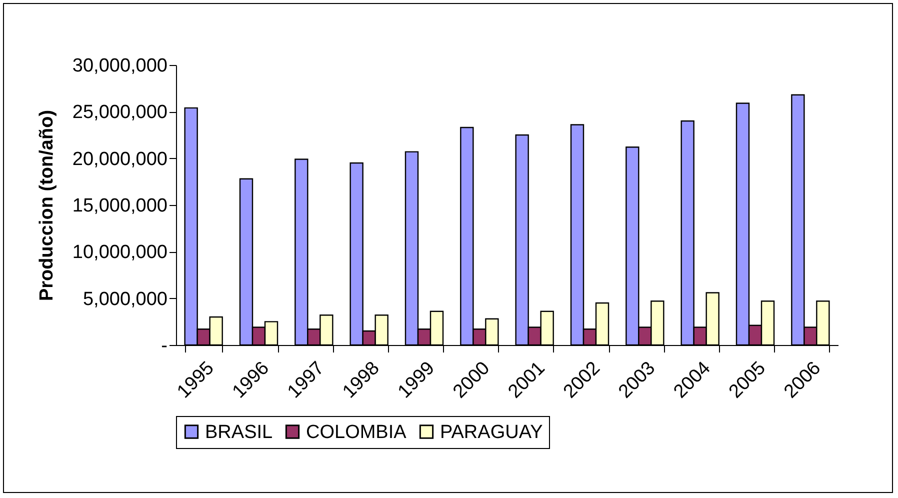 The width and height of the screenshot is (898, 498). I want to click on y-tick-label: 10,000,000, so click(120, 253).